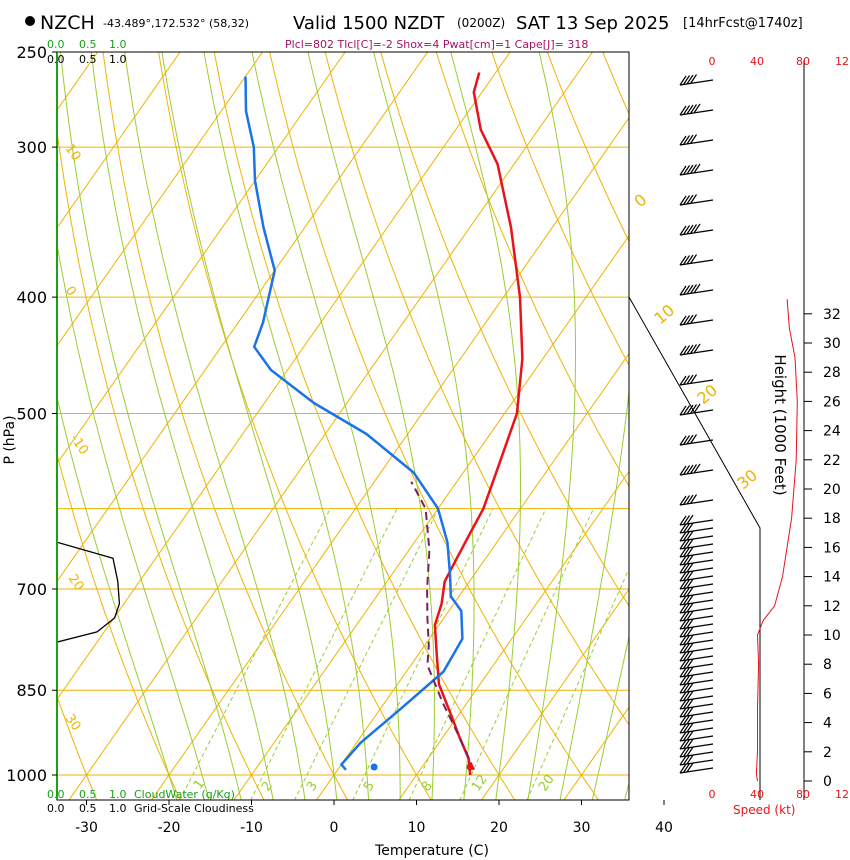  What do you see at coordinates (827, 782) in the screenshot?
I see `height-tick-label: 0` at bounding box center [827, 782].